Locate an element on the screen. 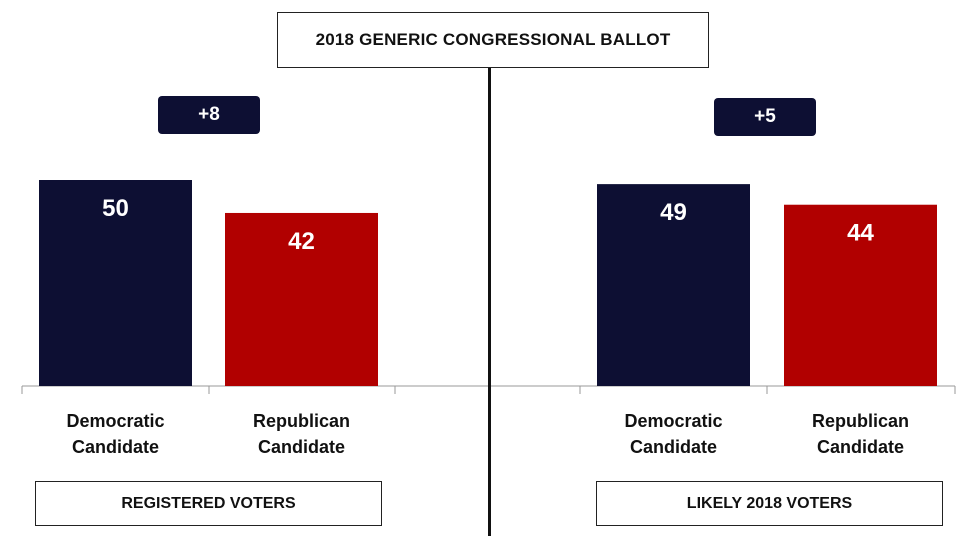 The height and width of the screenshot is (536, 977). likely-democratic-bar is located at coordinates (673, 285).